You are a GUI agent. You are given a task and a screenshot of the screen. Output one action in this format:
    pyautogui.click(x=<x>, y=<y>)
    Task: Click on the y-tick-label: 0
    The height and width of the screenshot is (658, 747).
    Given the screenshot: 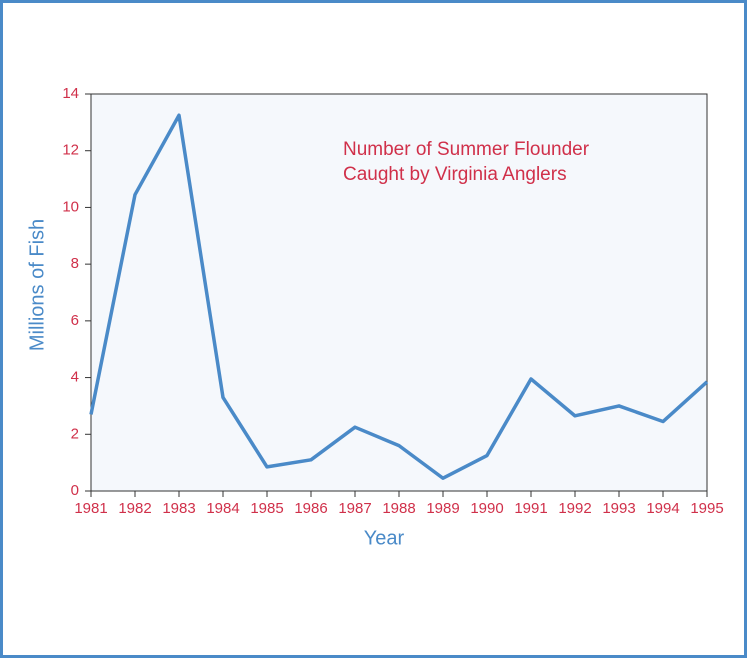 What is the action you would take?
    pyautogui.click(x=75, y=490)
    